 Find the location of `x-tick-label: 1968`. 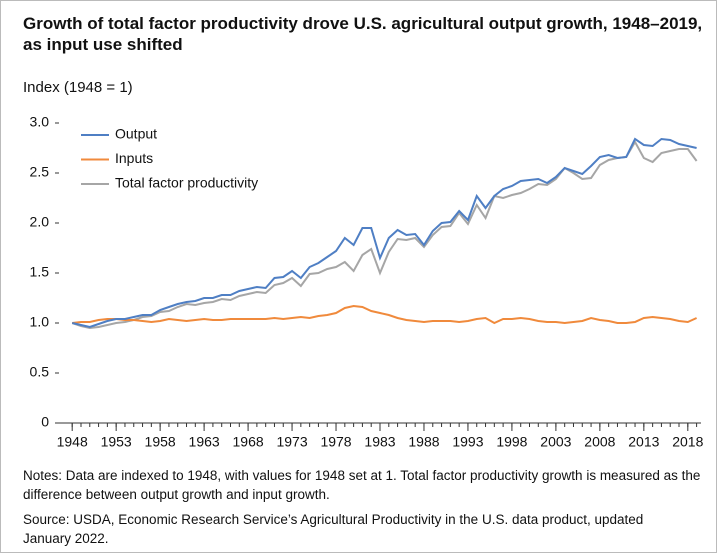

x-tick-label: 1968 is located at coordinates (248, 442).